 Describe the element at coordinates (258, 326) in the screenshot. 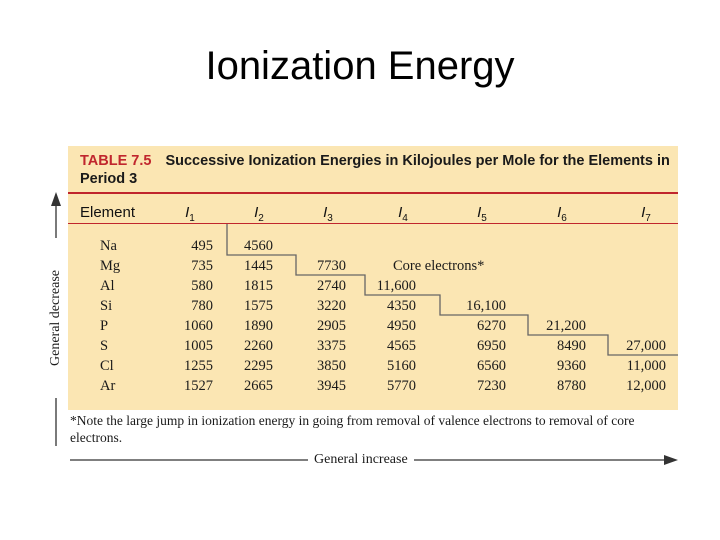

I see `table-cell: 1890` at that location.